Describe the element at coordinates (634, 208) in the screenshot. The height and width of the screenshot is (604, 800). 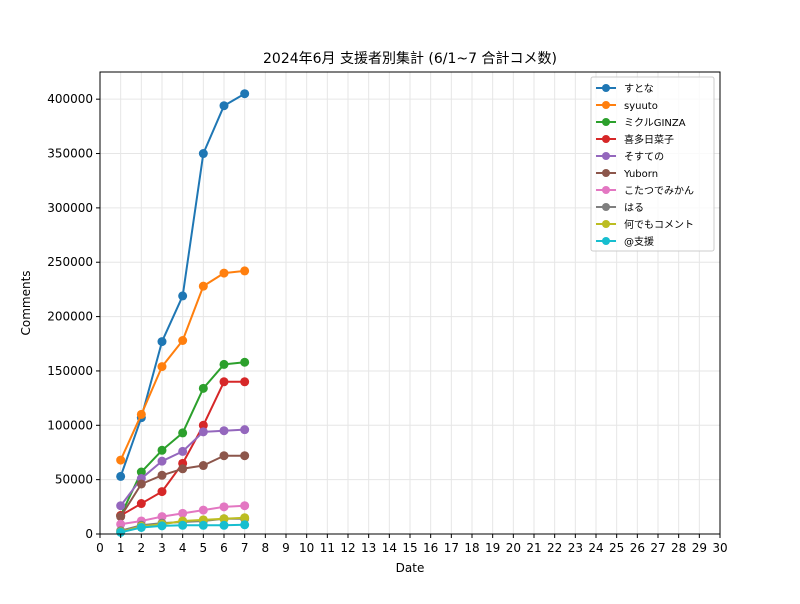
I see `legend-label: はる` at that location.